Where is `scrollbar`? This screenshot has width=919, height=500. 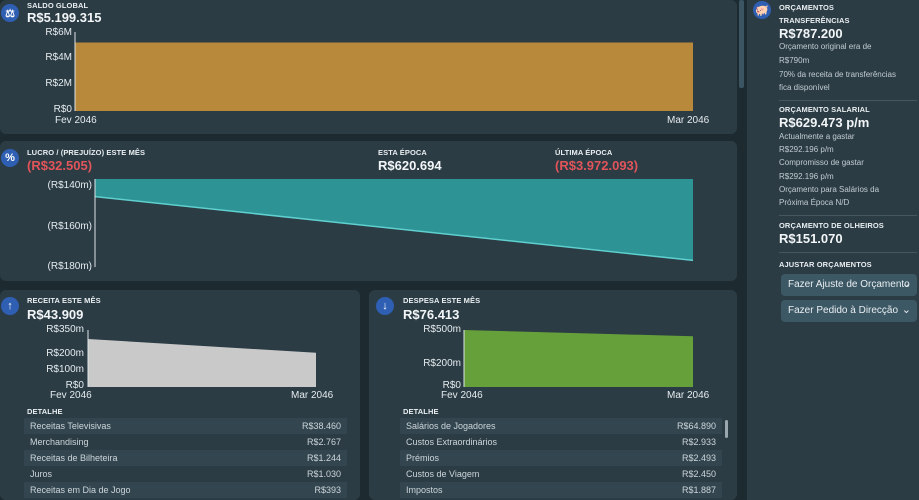
scrollbar is located at coordinates (726, 429).